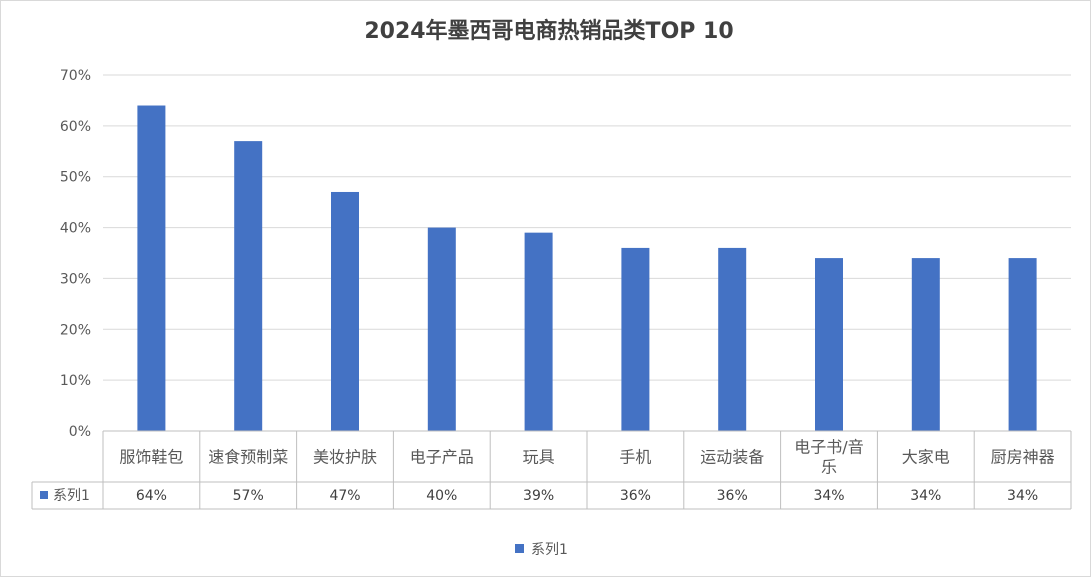 The width and height of the screenshot is (1092, 579). What do you see at coordinates (75, 178) in the screenshot?
I see `y-tick-label: 50%` at bounding box center [75, 178].